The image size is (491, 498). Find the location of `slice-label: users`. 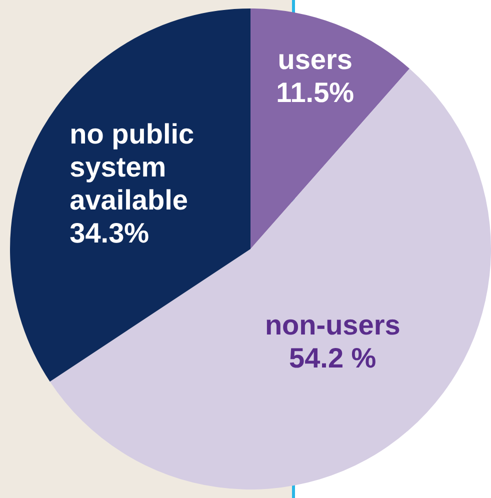

slice-label: users is located at coordinates (315, 60).